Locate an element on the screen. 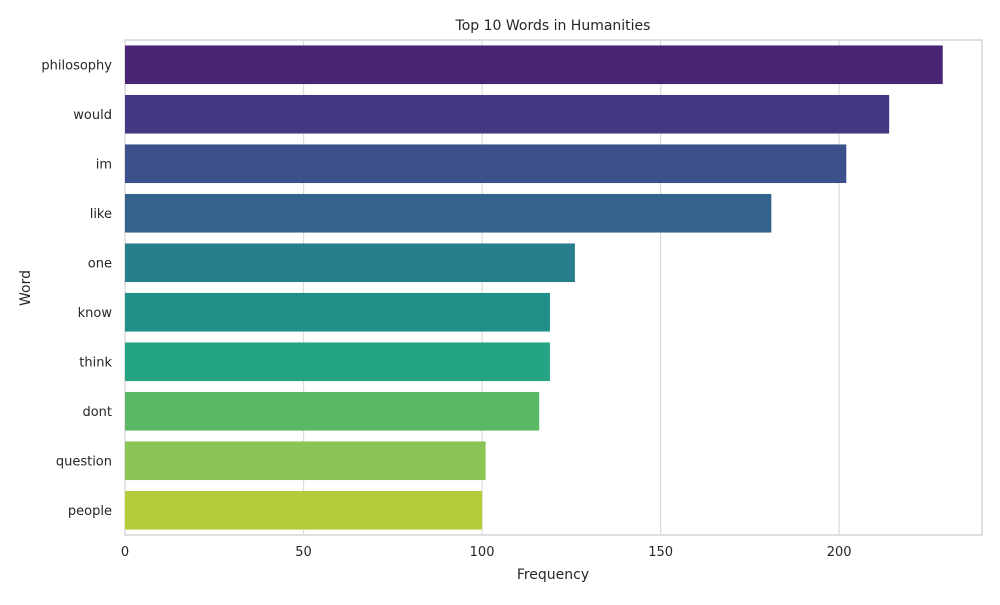 The image size is (1000, 605). y-tick-label: know is located at coordinates (95, 313).